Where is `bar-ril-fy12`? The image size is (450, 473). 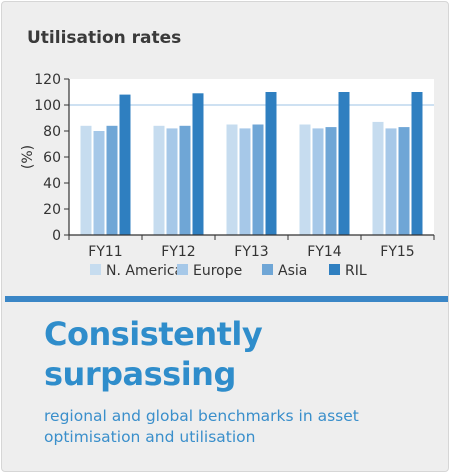 bar-ril-fy12 is located at coordinates (198, 164).